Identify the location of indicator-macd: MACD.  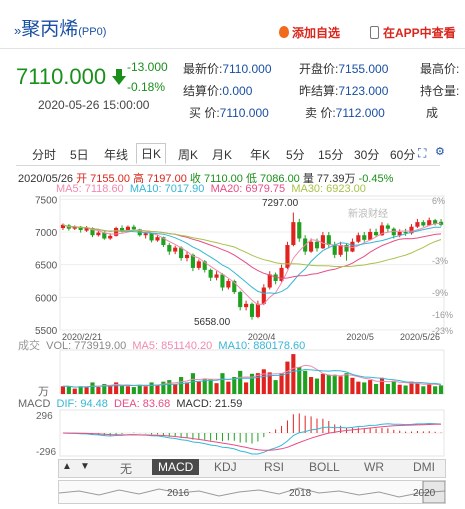
(176, 467).